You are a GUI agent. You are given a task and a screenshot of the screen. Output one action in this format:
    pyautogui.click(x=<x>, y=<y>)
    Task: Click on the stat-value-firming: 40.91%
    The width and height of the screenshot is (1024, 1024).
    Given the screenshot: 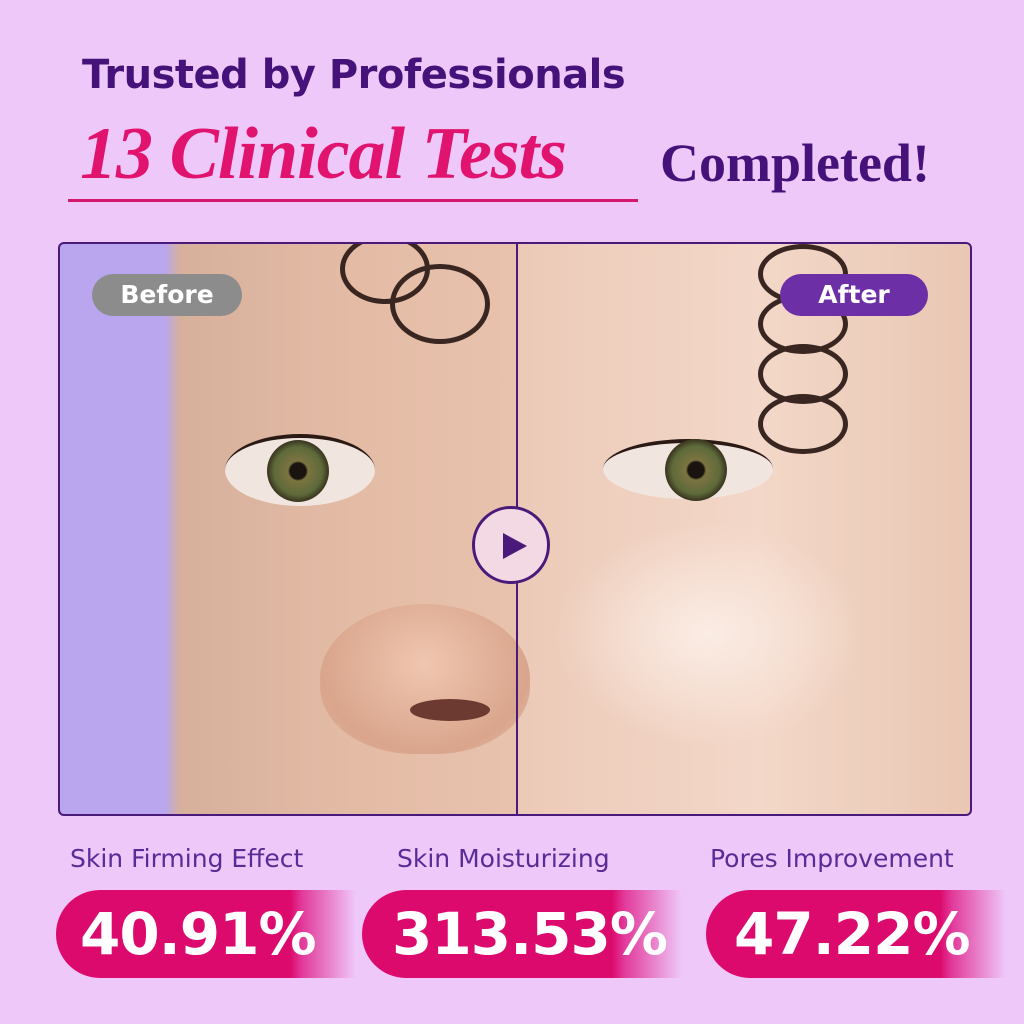 What is the action you would take?
    pyautogui.click(x=198, y=934)
    